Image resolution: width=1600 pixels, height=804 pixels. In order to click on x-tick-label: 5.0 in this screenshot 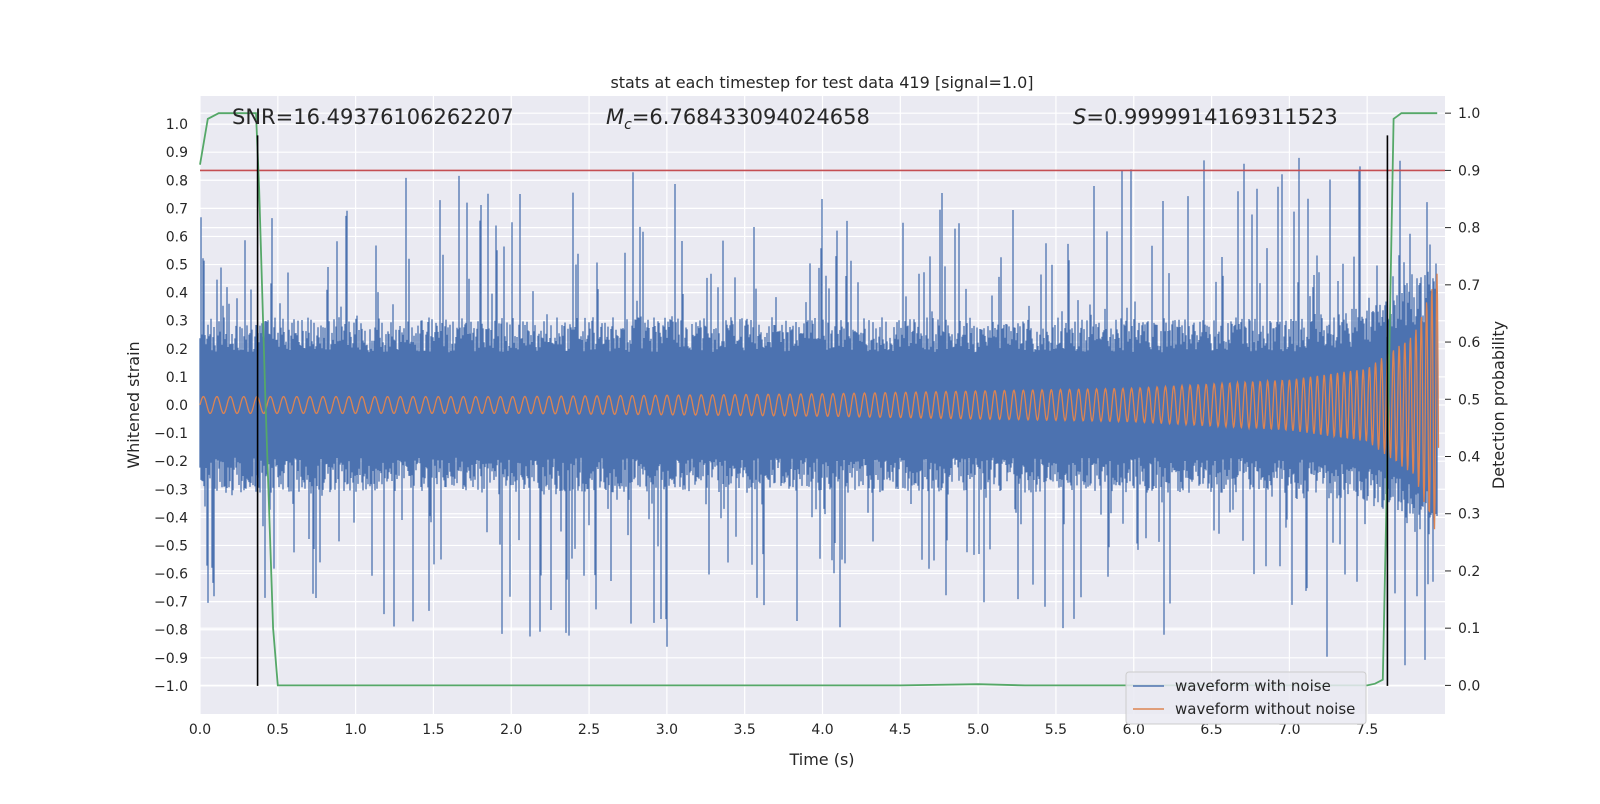, I will do `click(978, 730)`.